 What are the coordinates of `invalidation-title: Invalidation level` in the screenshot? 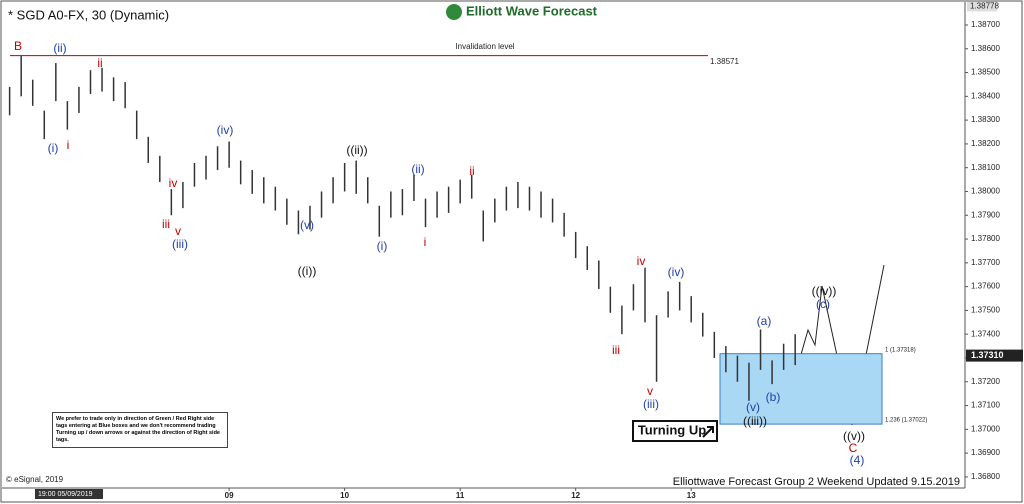 It's located at (484, 46).